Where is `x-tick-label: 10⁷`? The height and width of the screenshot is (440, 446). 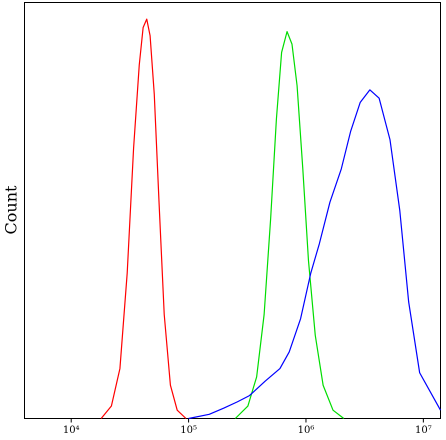
x-tick-label: 10⁷ is located at coordinates (423, 430).